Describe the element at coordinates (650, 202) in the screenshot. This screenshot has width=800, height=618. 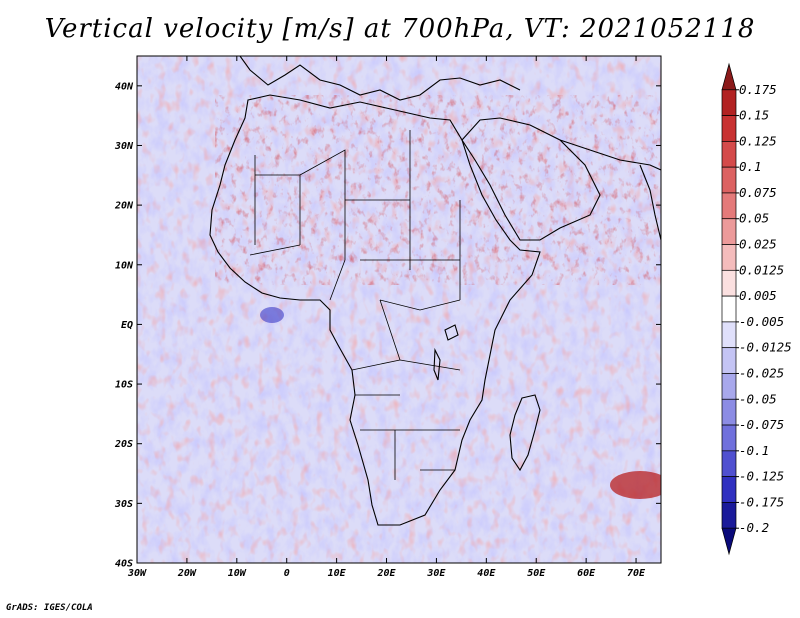
I see `india-coastline` at that location.